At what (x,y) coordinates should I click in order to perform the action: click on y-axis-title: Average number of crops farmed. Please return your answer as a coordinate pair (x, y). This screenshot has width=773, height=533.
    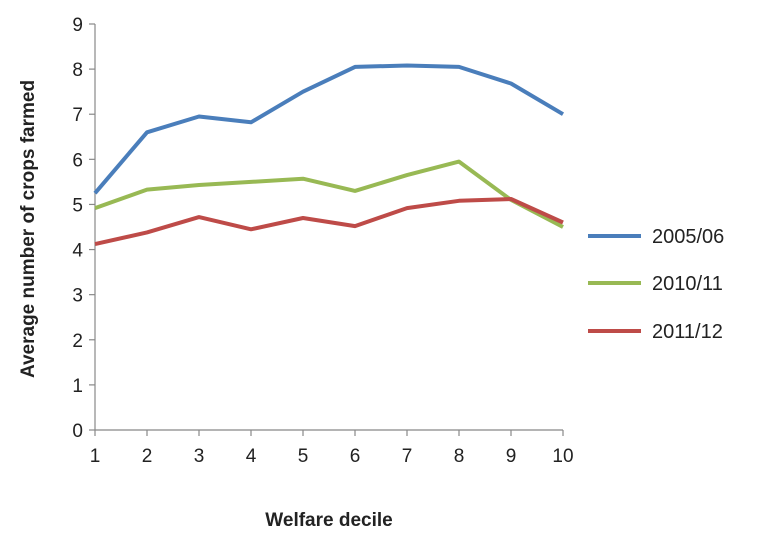
    Looking at the image, I should click on (28, 229).